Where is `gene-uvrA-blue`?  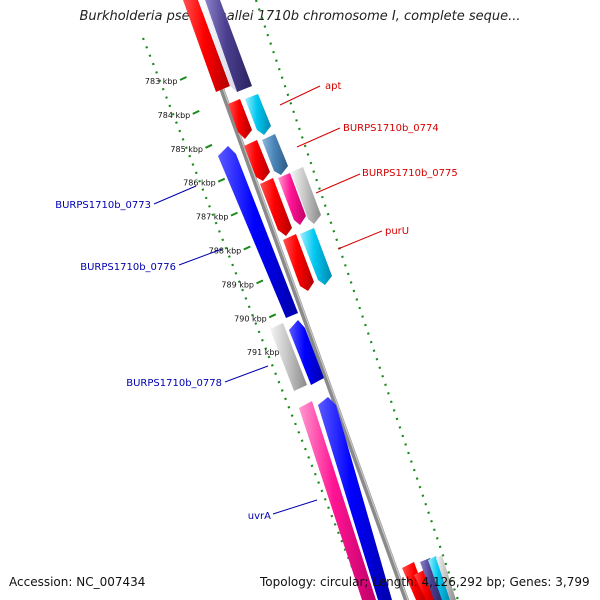 gene-uvrA-blue is located at coordinates (355, 498).